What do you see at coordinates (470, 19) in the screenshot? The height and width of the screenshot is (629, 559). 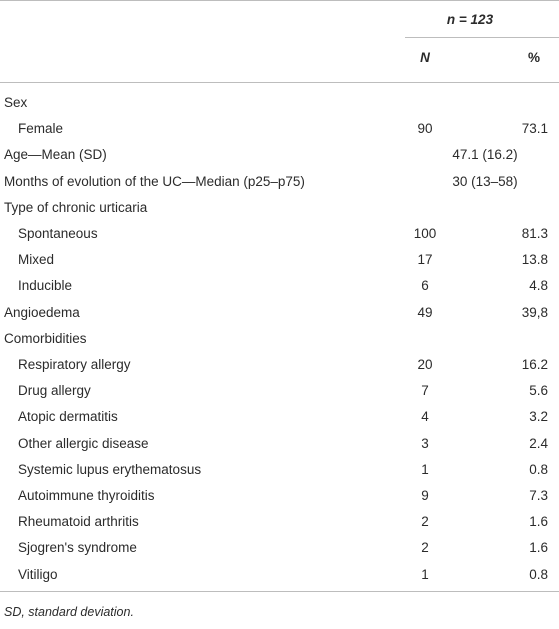 I see `group-header: n = 123` at bounding box center [470, 19].